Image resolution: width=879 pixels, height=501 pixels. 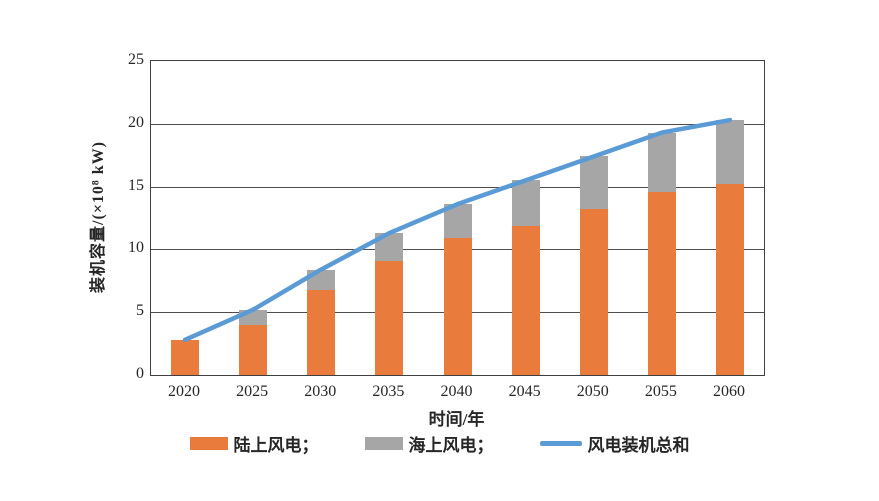 I want to click on x-tick-label: 2020, so click(x=184, y=391).